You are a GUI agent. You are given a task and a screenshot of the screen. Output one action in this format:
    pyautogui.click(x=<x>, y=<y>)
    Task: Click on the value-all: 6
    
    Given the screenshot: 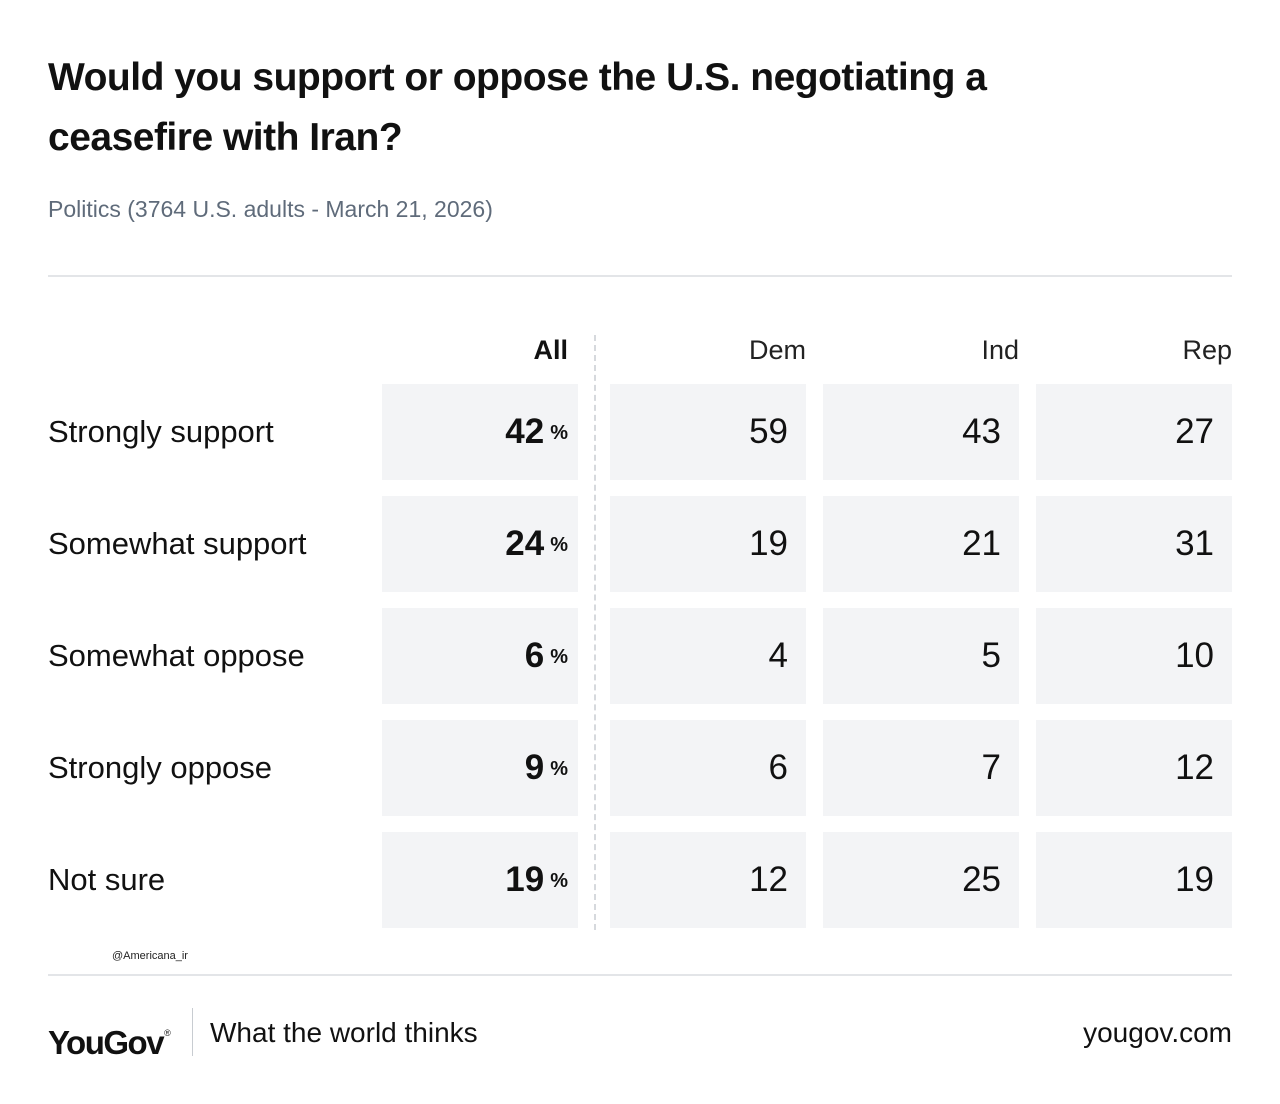 What is the action you would take?
    pyautogui.click(x=534, y=655)
    